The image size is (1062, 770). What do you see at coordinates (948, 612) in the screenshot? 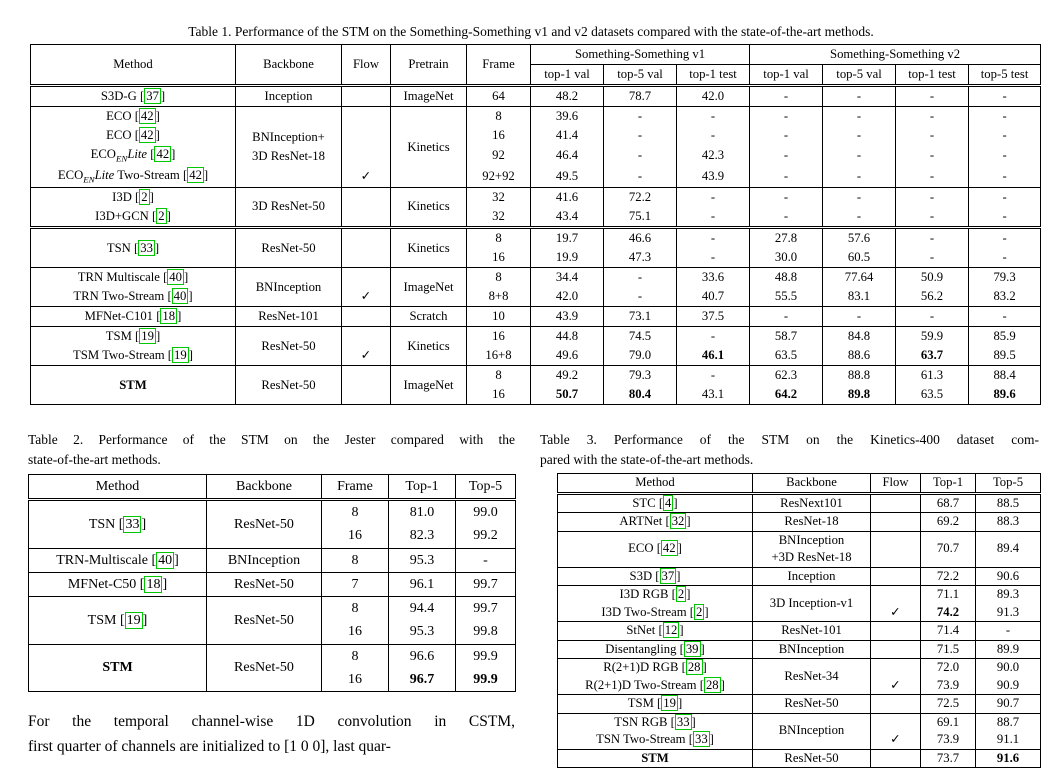
I see `cell: 74.2` at bounding box center [948, 612].